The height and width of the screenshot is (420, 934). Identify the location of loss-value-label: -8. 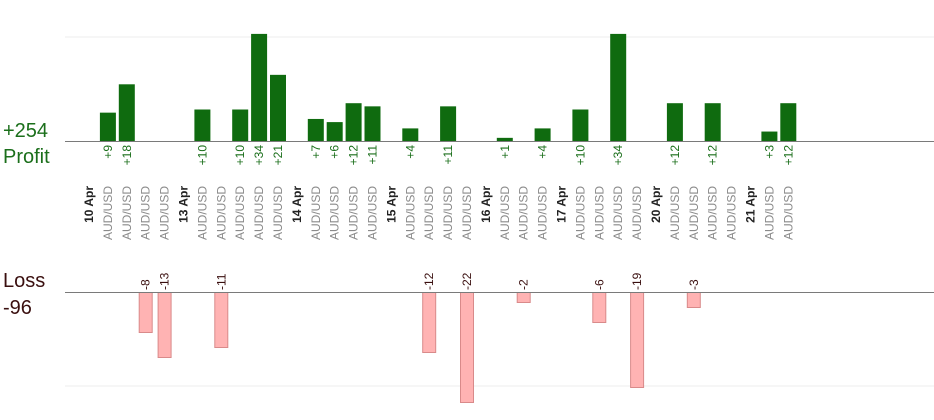
(146, 284).